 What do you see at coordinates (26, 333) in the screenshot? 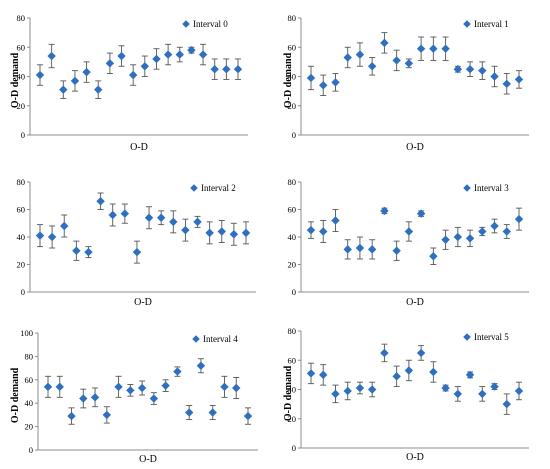
I see `y-tick-label: 100` at bounding box center [26, 333].